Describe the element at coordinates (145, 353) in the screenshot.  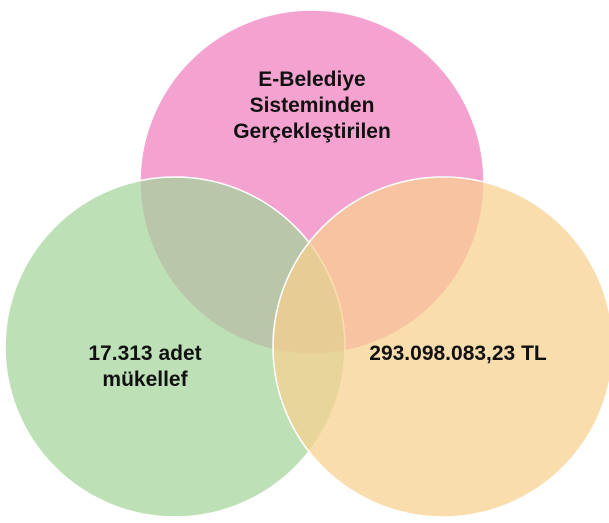
I see `circle-left-label-line-1: 17.313 adet` at that location.